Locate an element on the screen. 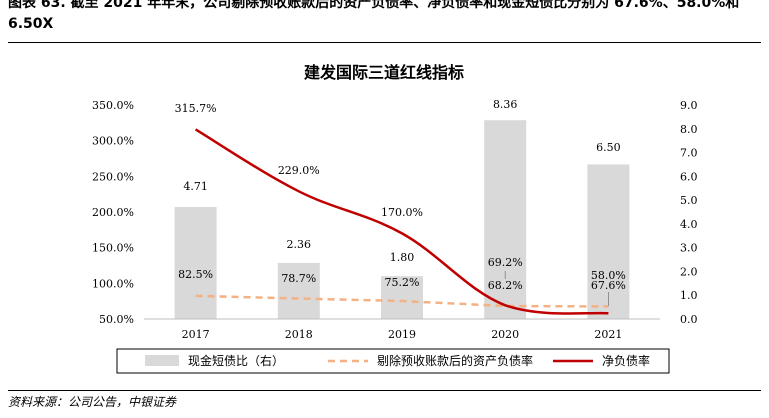 The image size is (769, 418). x-axis-tick-label: 2018 is located at coordinates (299, 334).